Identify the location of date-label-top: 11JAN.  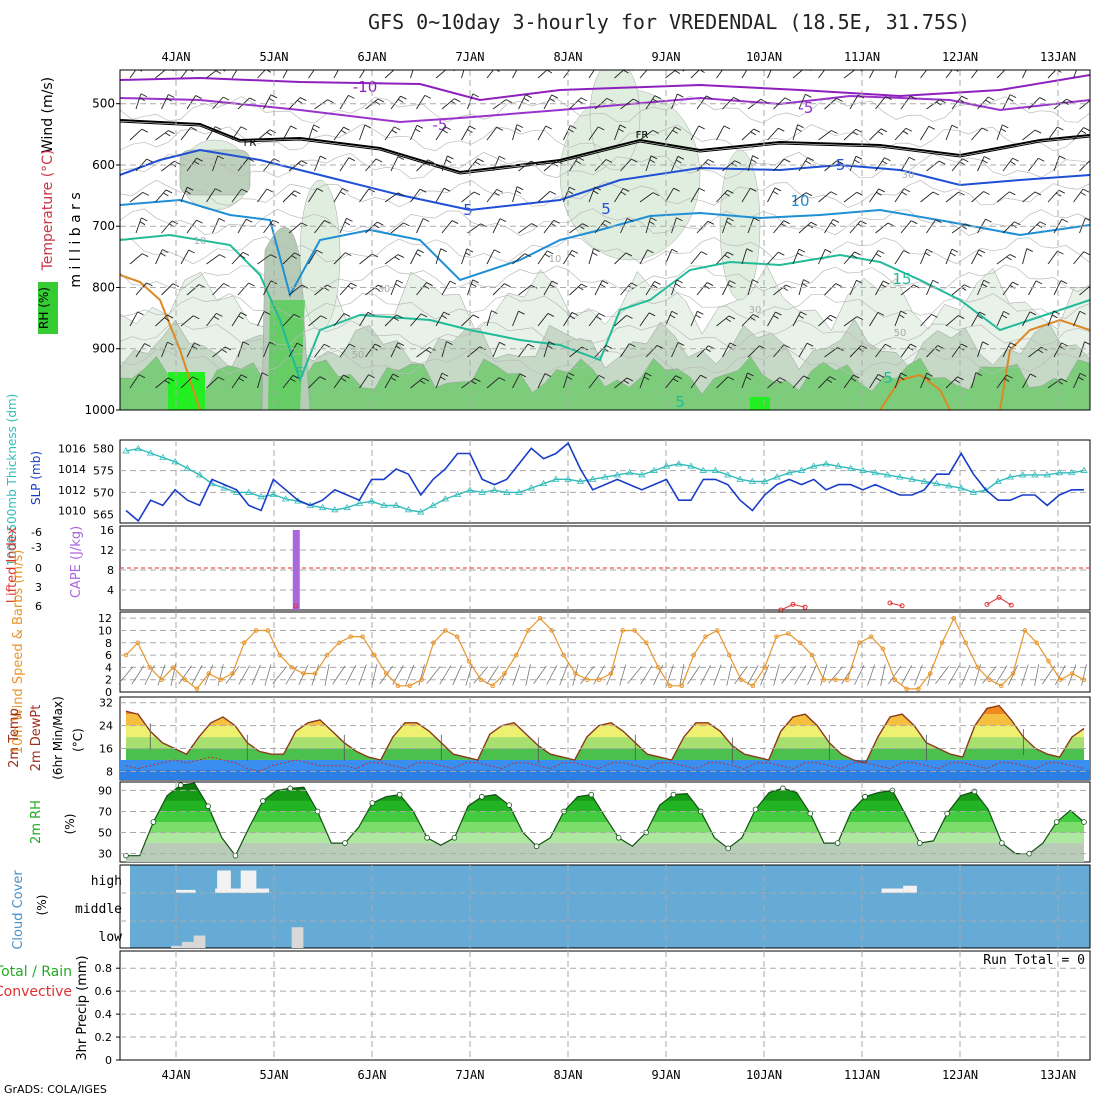
(862, 57).